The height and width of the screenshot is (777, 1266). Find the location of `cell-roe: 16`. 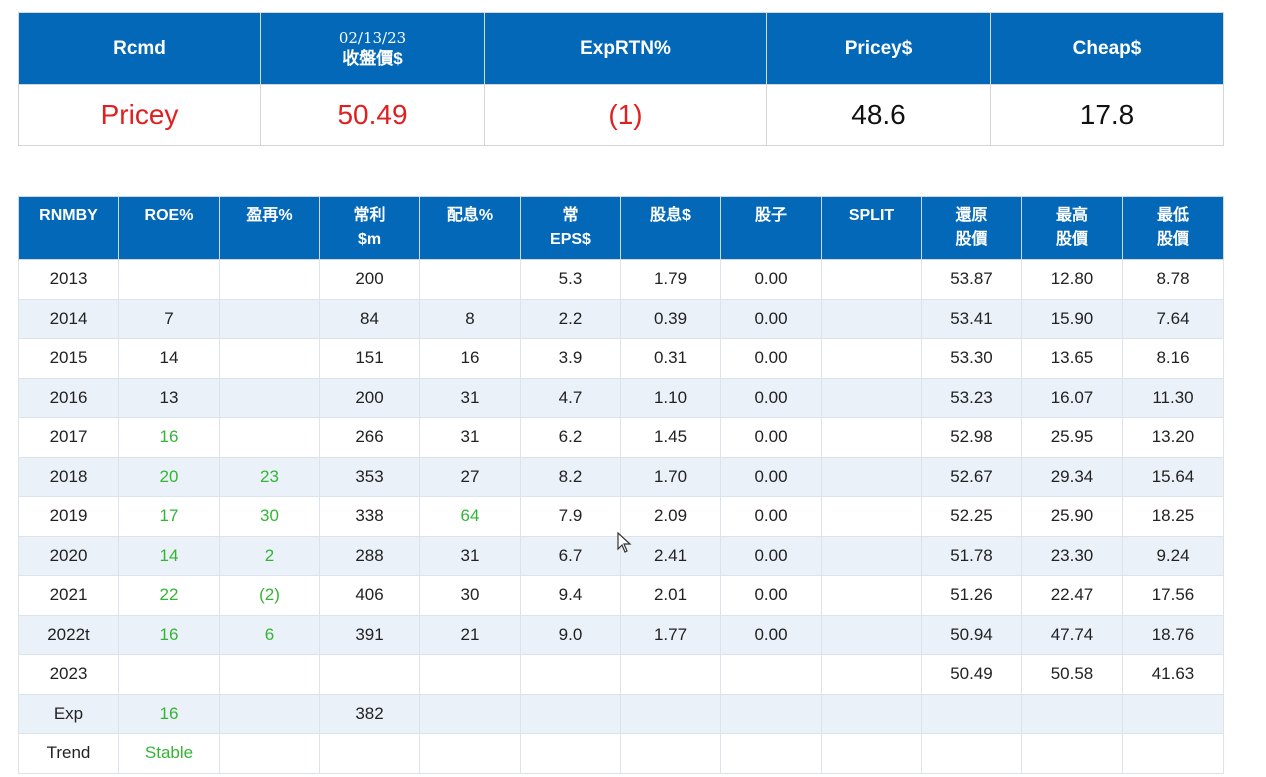

cell-roe: 16 is located at coordinates (169, 713).